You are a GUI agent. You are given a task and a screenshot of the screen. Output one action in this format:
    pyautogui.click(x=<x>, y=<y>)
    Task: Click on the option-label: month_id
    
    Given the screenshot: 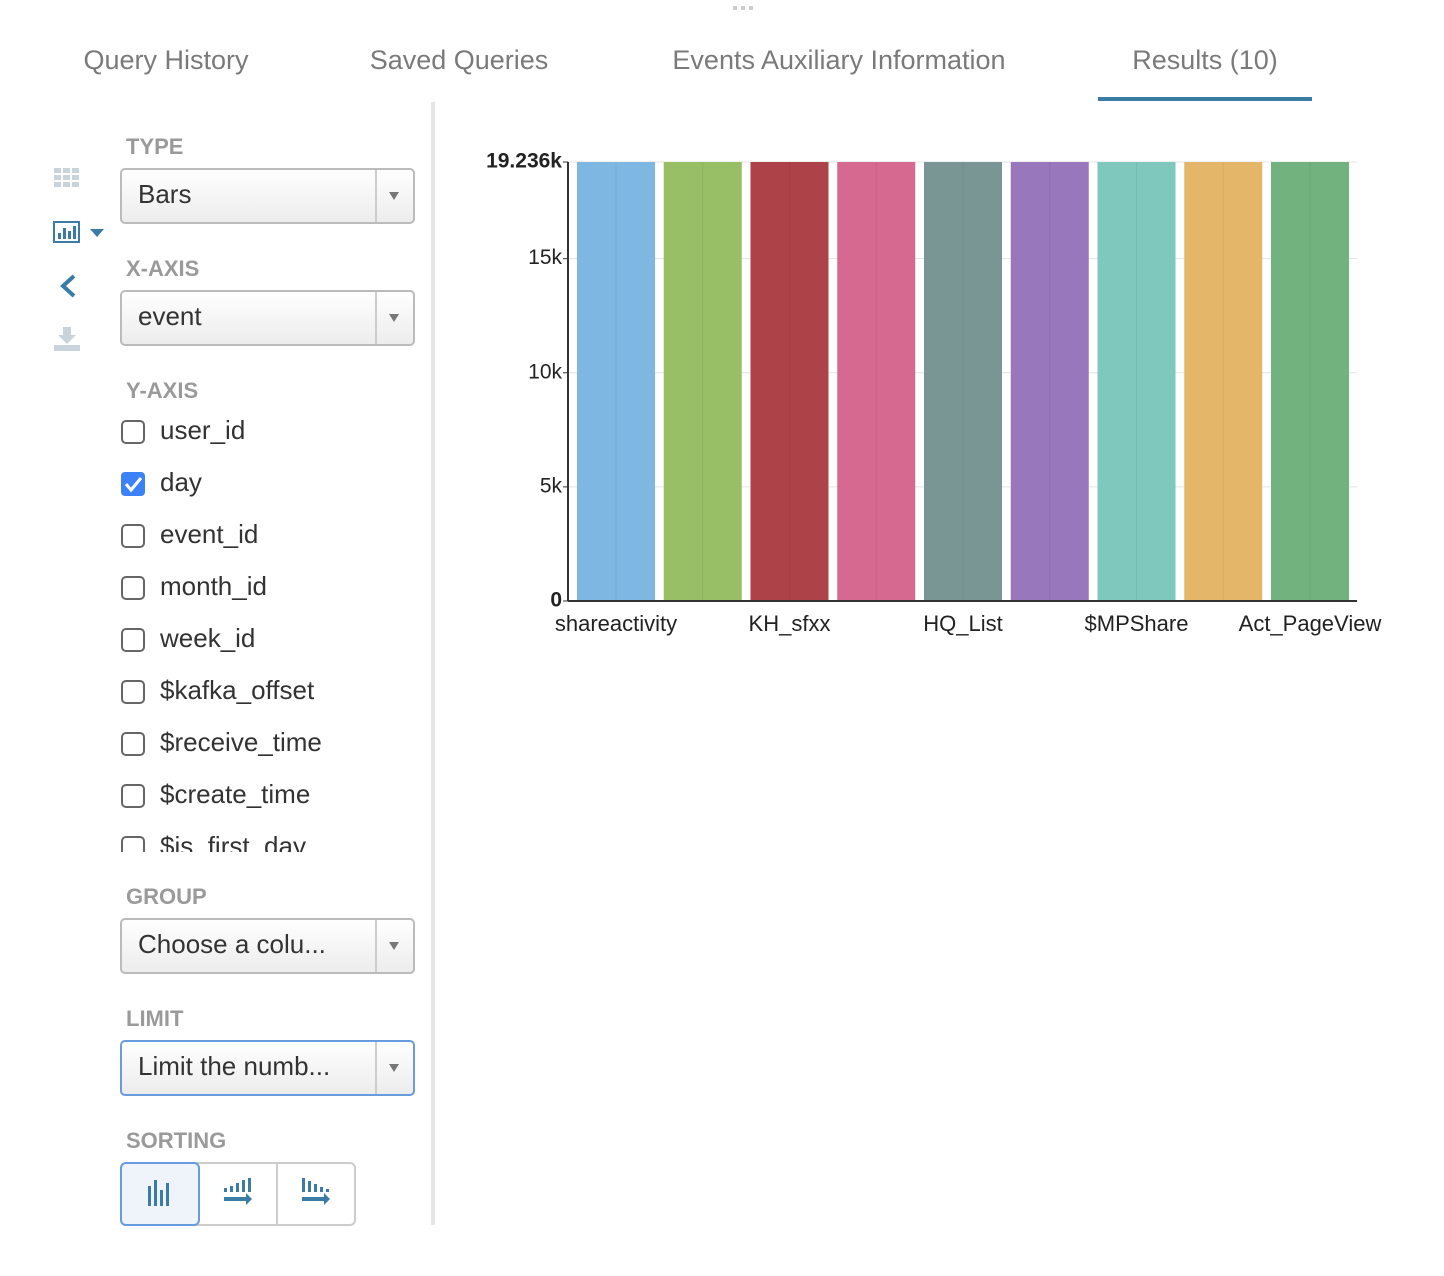 What is the action you would take?
    pyautogui.click(x=213, y=586)
    